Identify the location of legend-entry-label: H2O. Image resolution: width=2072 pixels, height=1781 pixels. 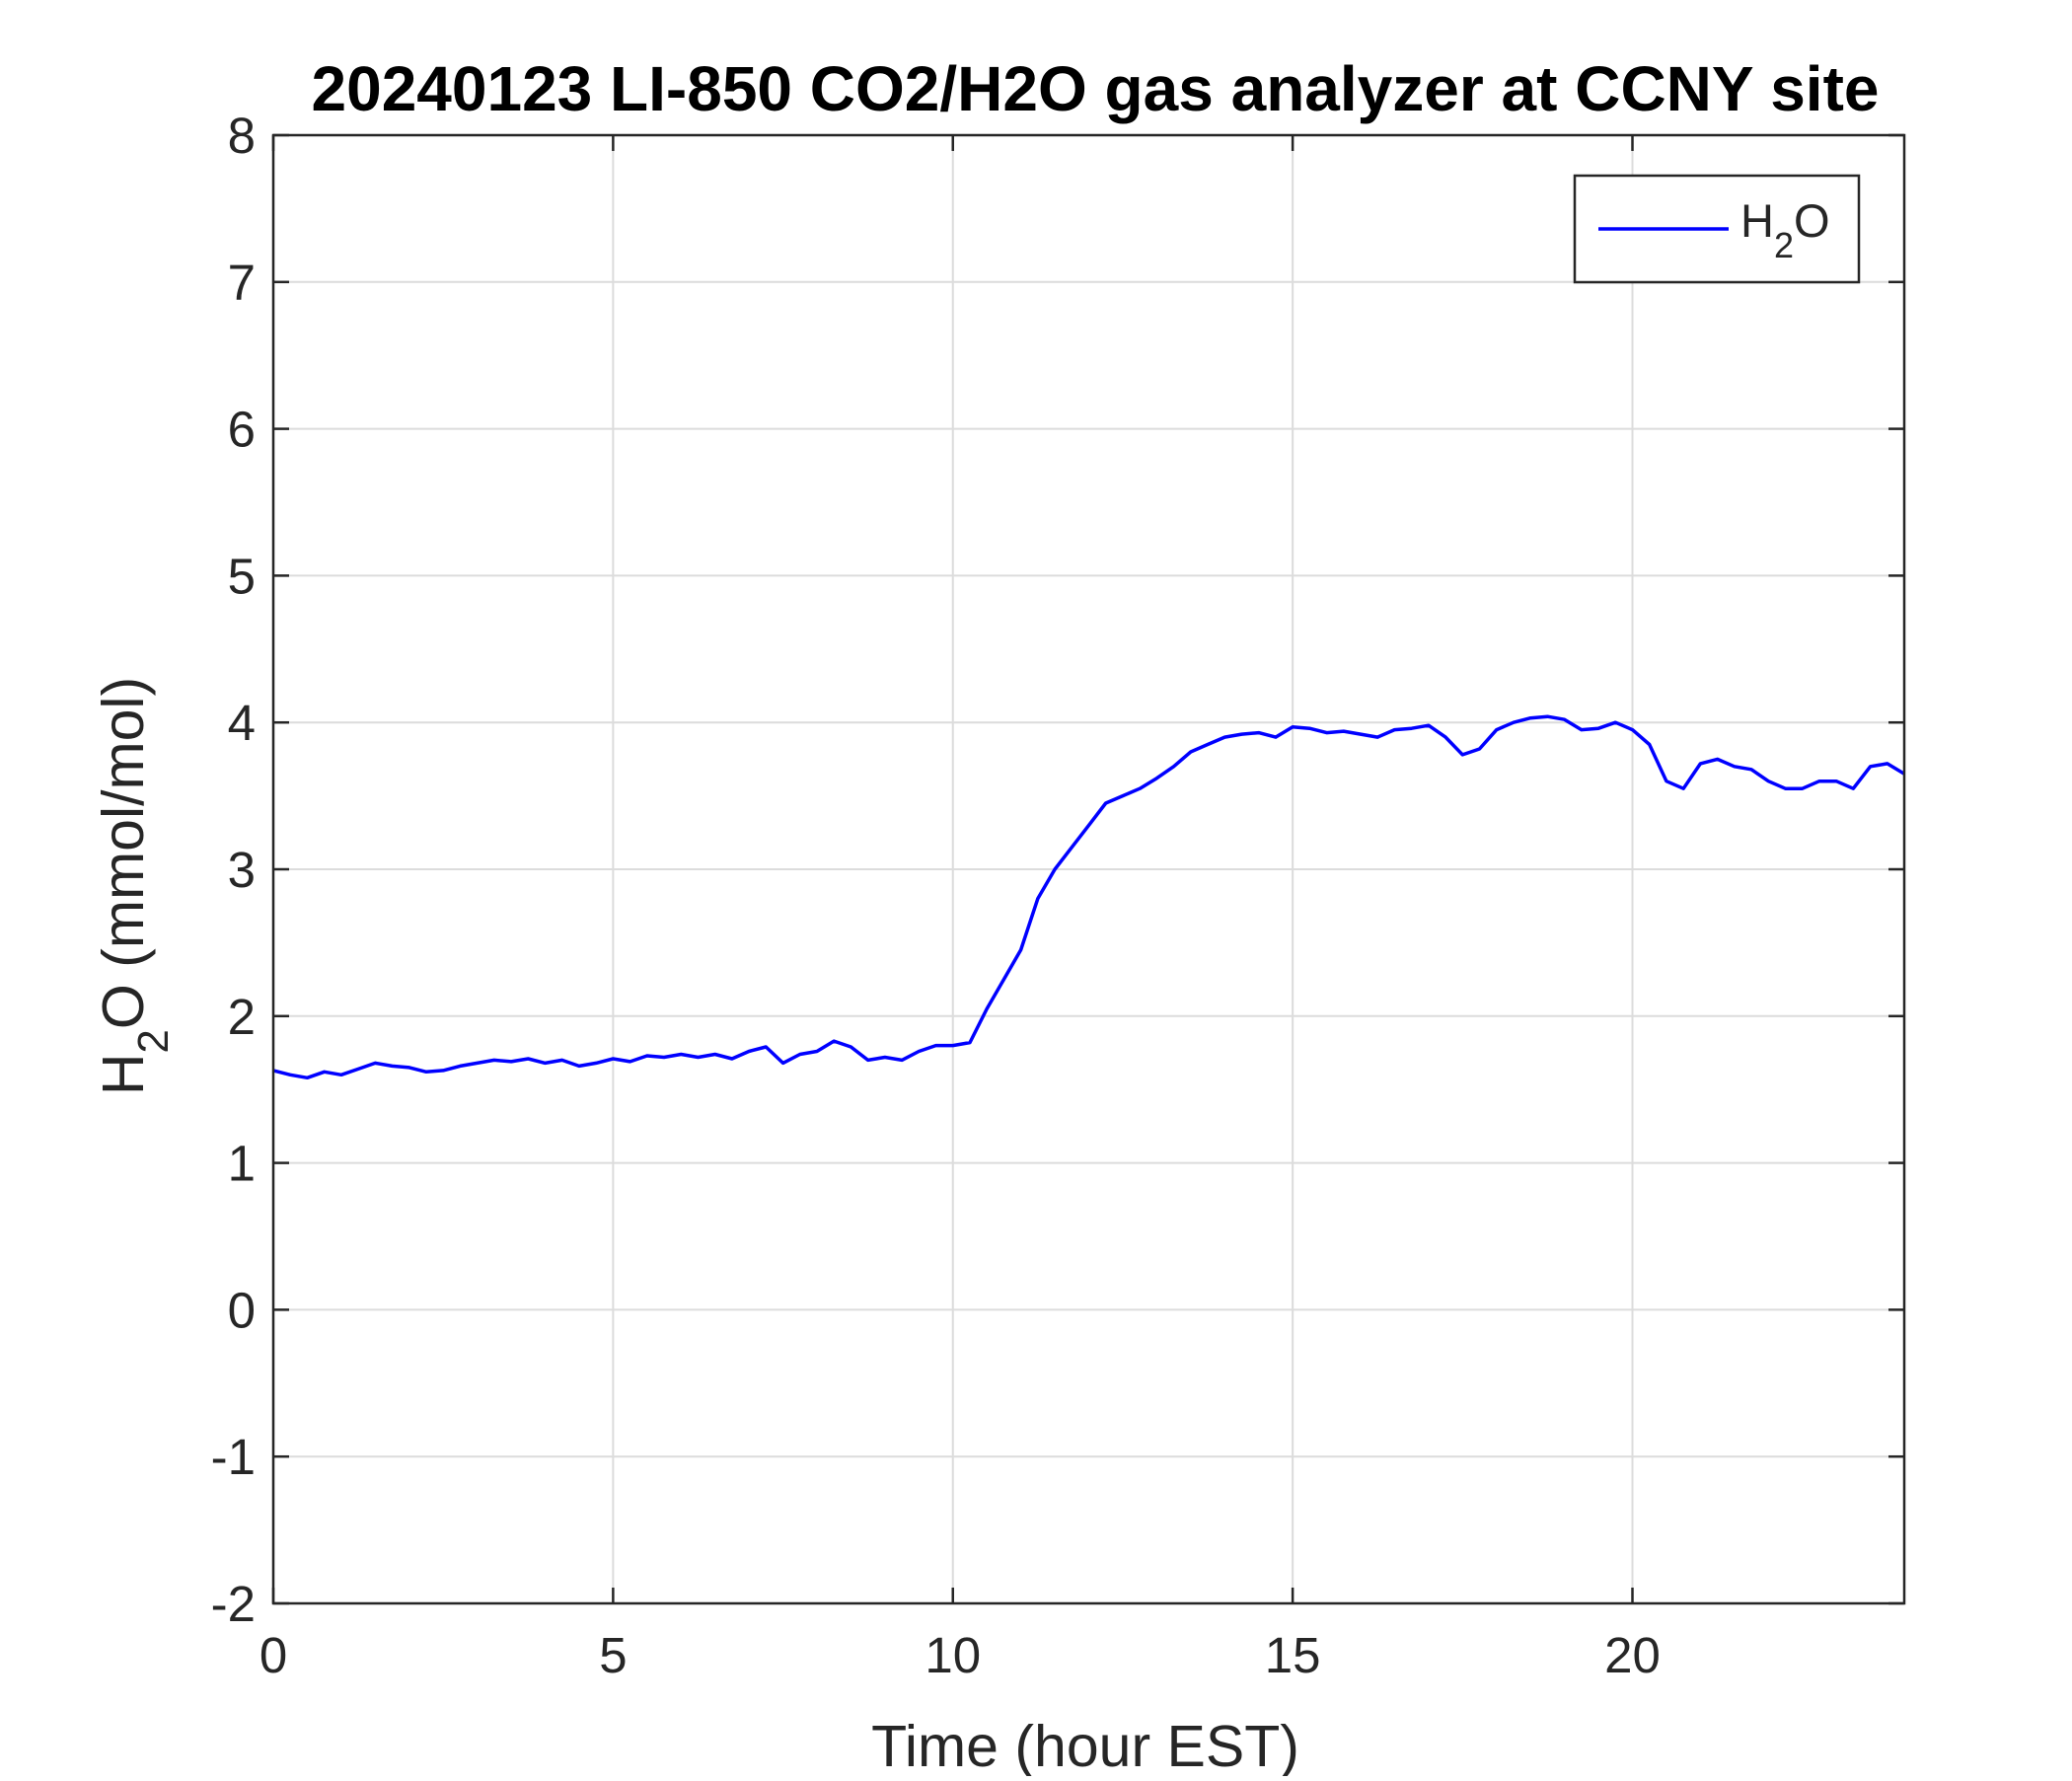
(1785, 229).